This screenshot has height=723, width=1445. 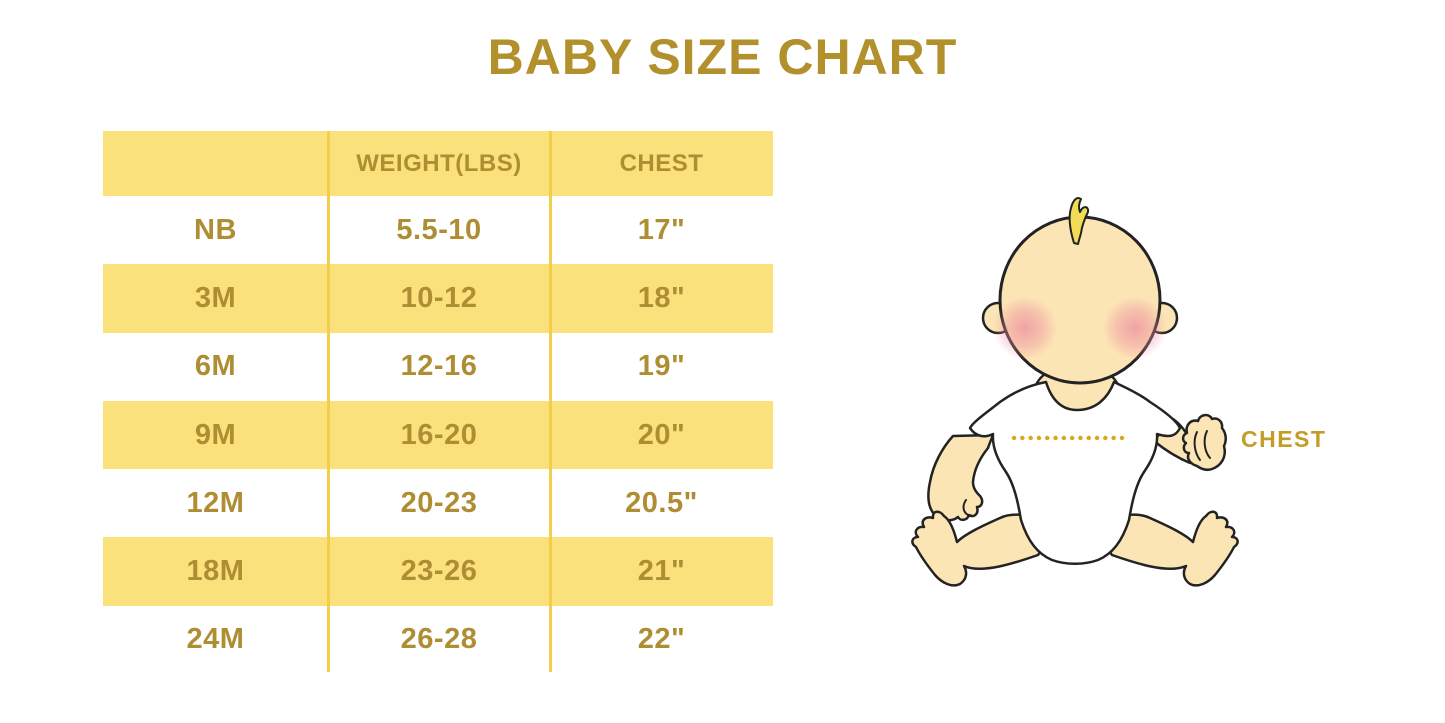 What do you see at coordinates (661, 163) in the screenshot?
I see `header-chest: CHEST` at bounding box center [661, 163].